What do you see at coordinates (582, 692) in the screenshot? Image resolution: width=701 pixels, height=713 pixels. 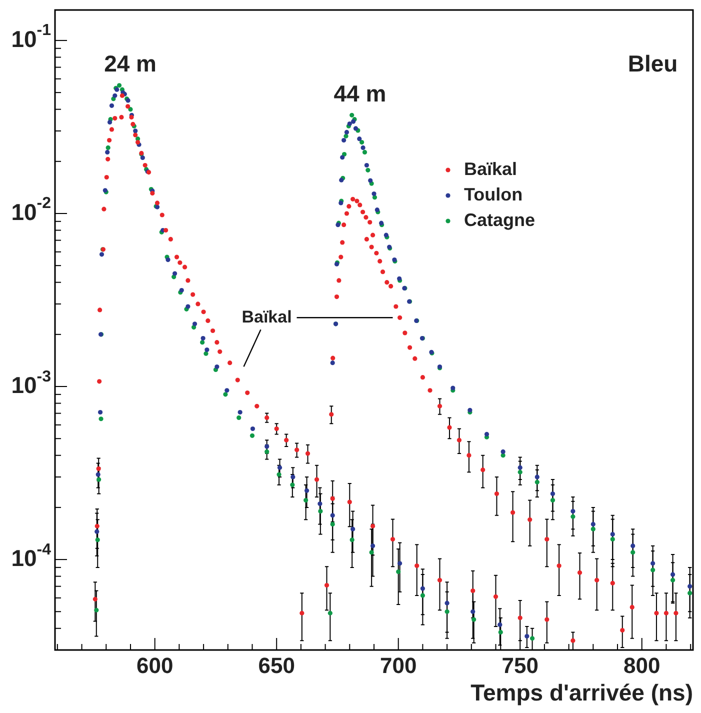 I see `x-axis-title: Temps d'arrivée (ns)` at bounding box center [582, 692].